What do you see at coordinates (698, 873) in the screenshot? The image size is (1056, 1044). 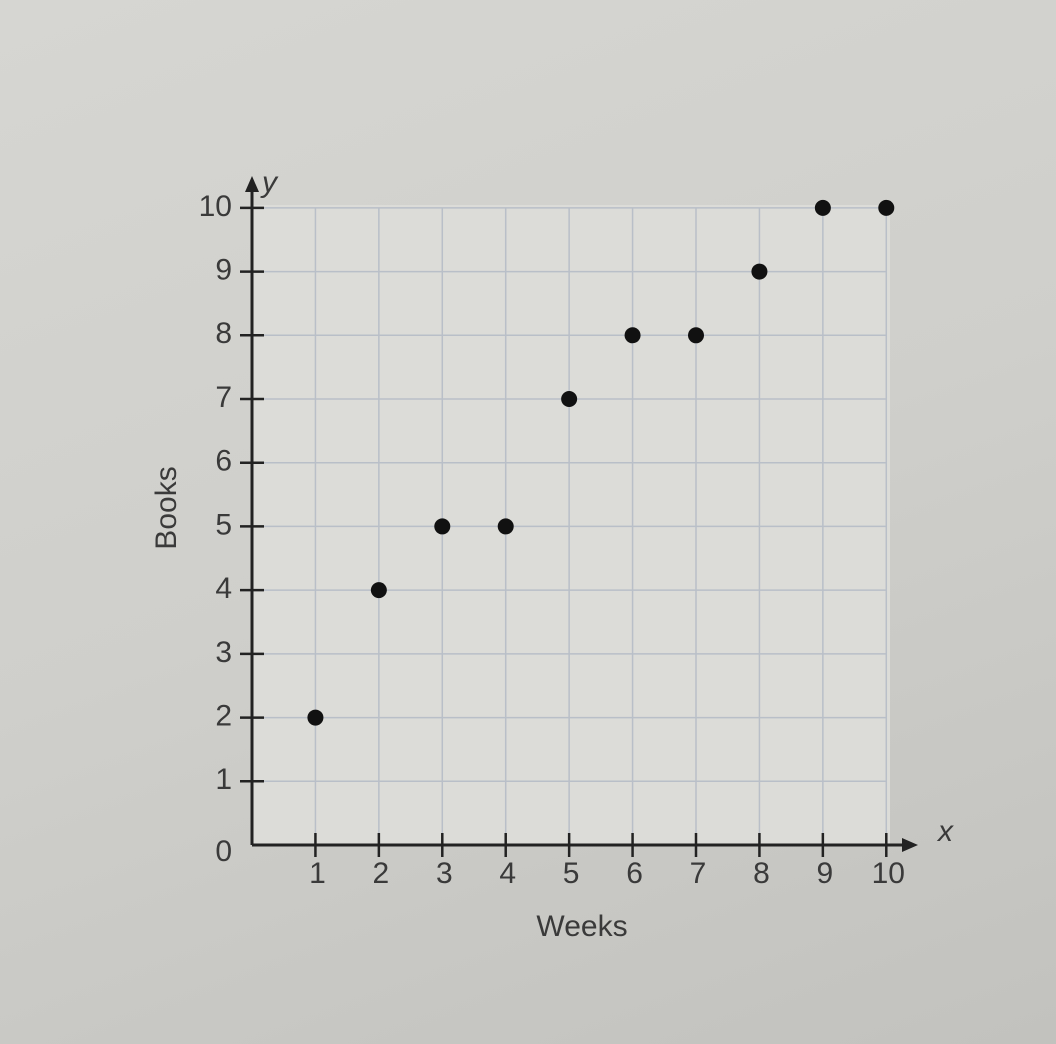 I see `x-tick-label: 7` at bounding box center [698, 873].